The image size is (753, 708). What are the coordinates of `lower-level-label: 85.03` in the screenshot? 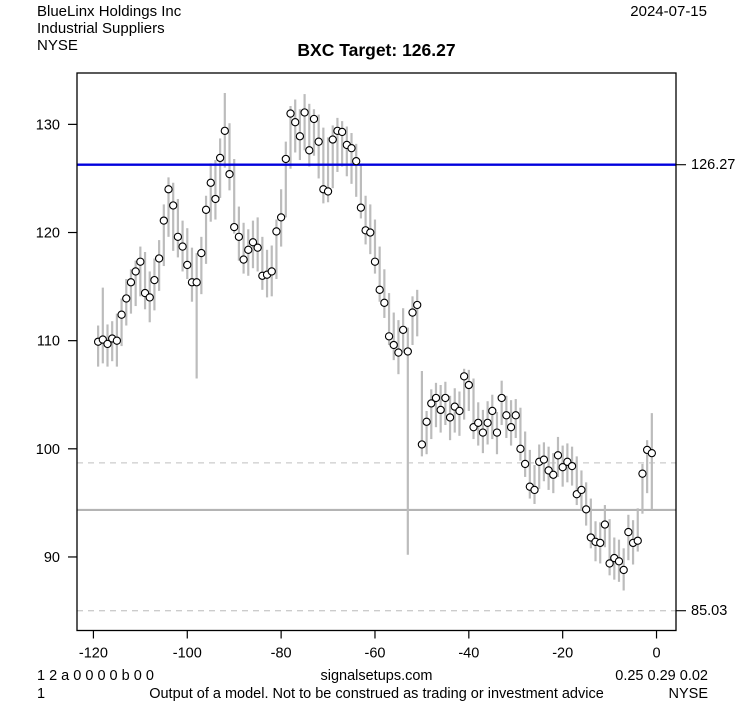 It's located at (709, 611).